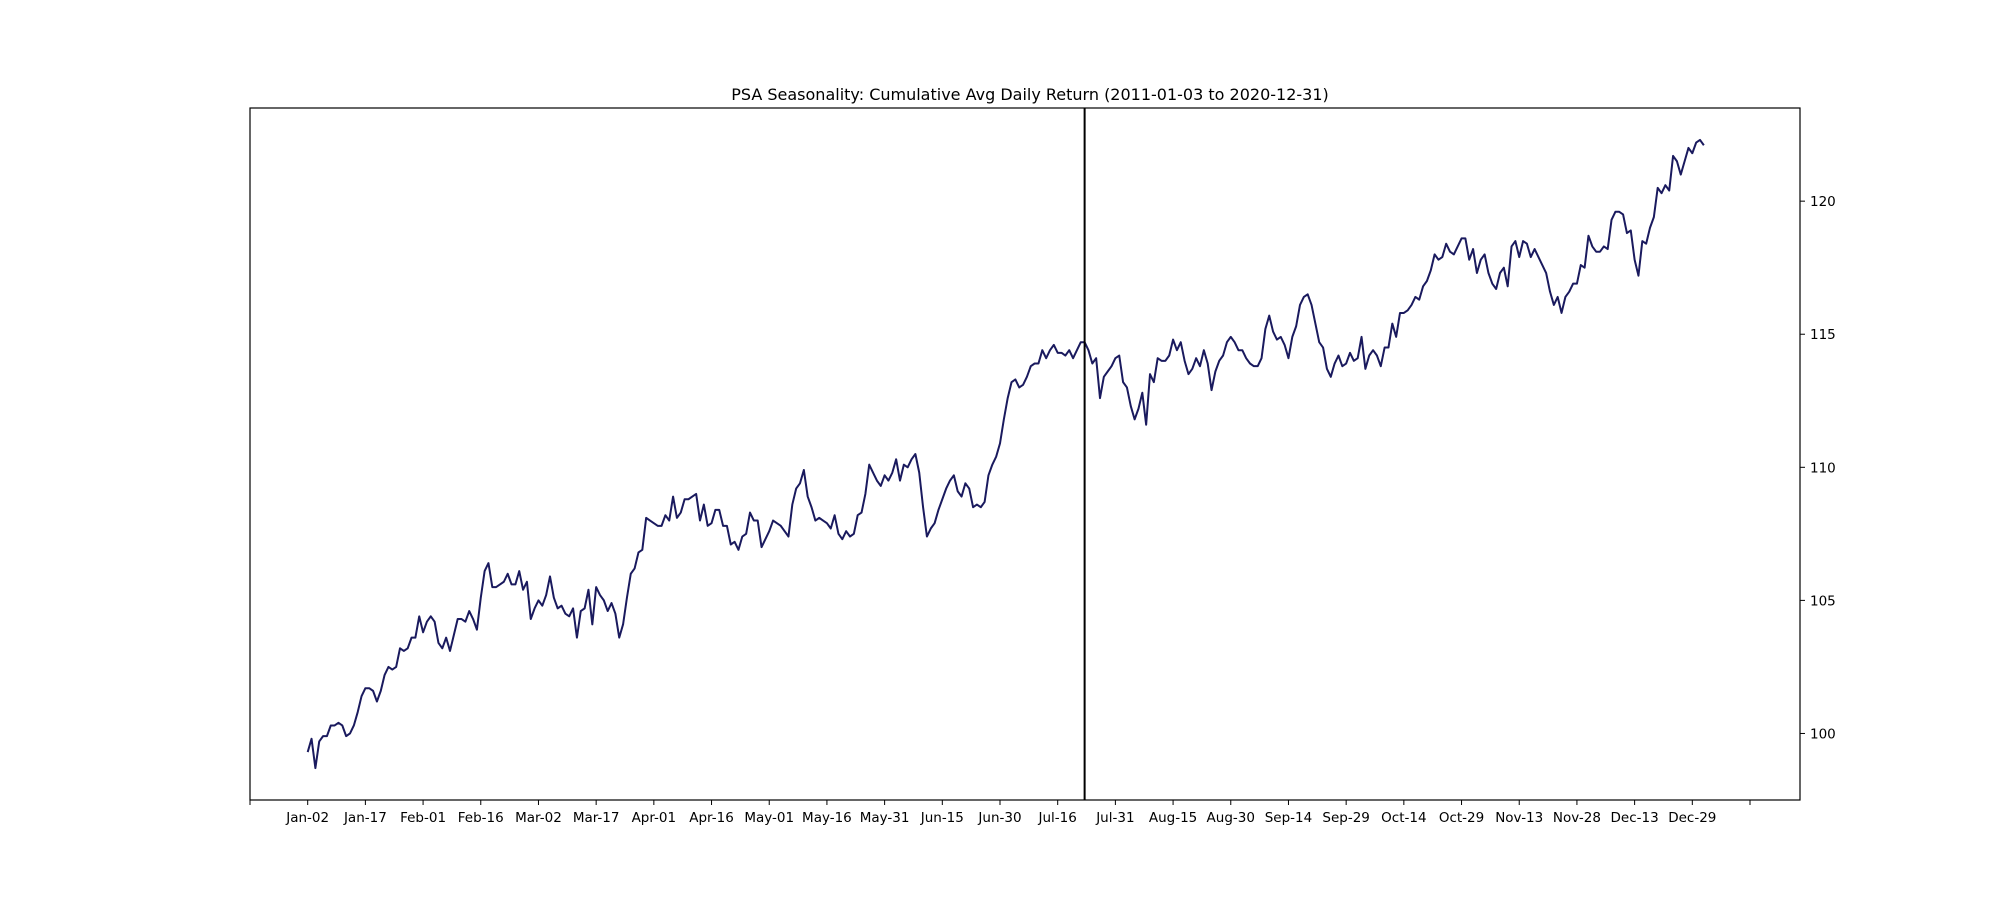  Describe the element at coordinates (885, 818) in the screenshot. I see `x-tick-label: May-31` at that location.